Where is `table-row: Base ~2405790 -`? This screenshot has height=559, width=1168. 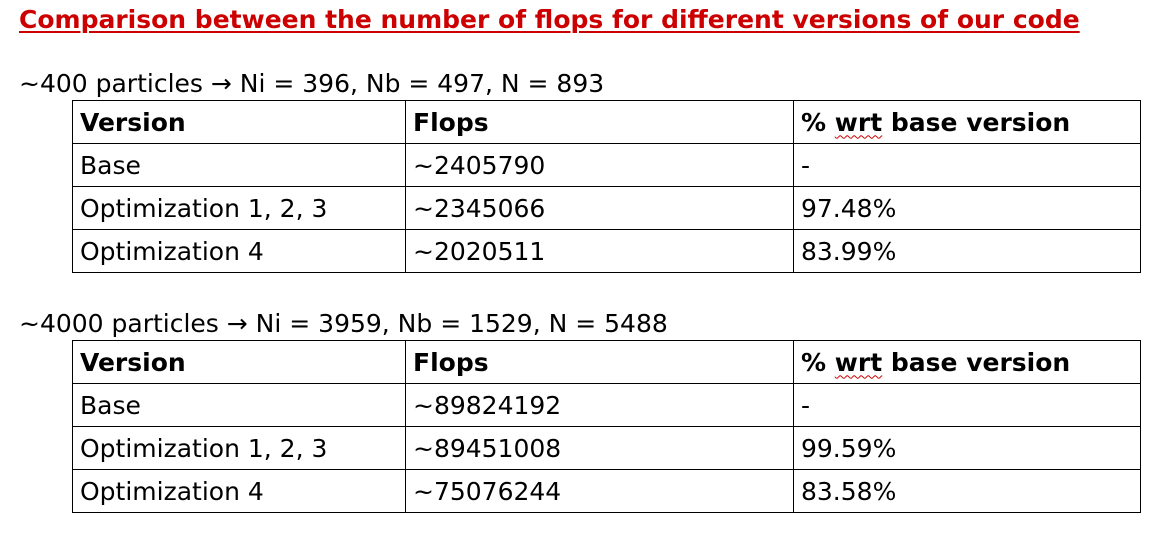
table-row: Base ~2405790 - is located at coordinates (606, 165).